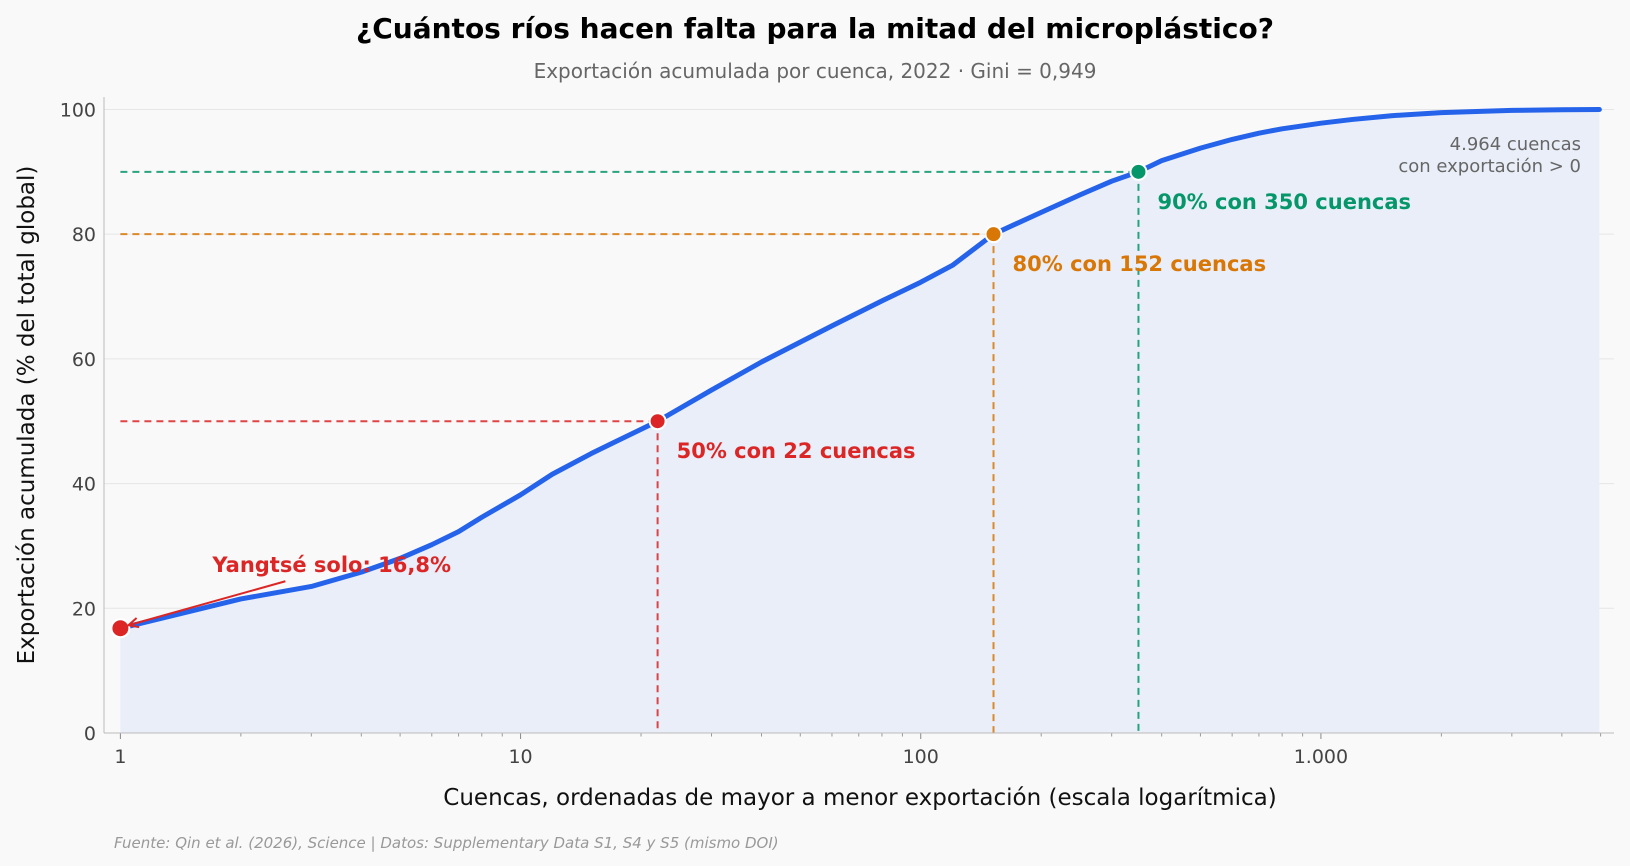 The image size is (1630, 866). I want to click on x-tick-label: 1, so click(120, 757).